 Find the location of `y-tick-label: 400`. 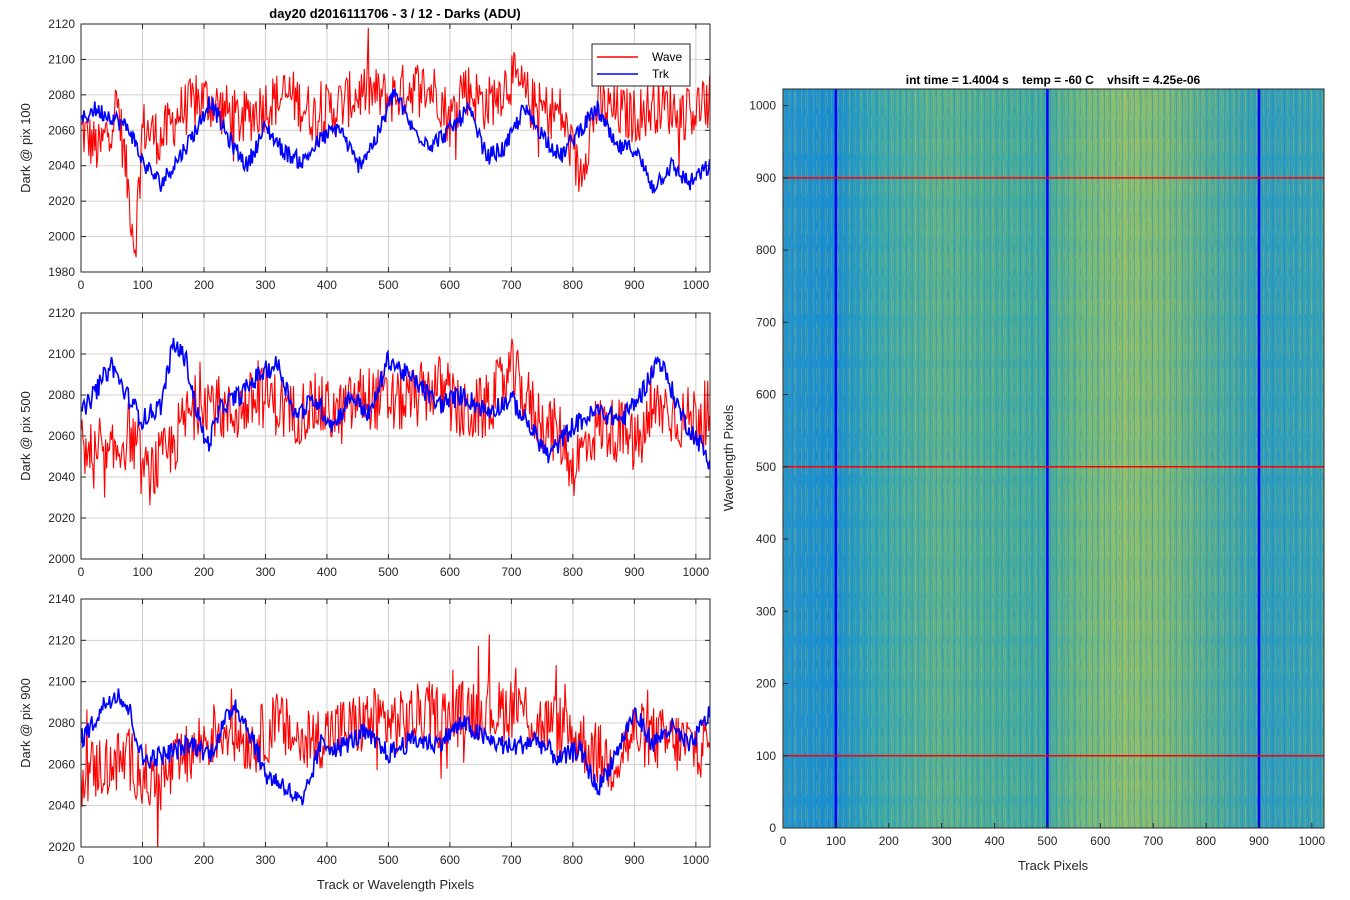

y-tick-label: 400 is located at coordinates (766, 539).